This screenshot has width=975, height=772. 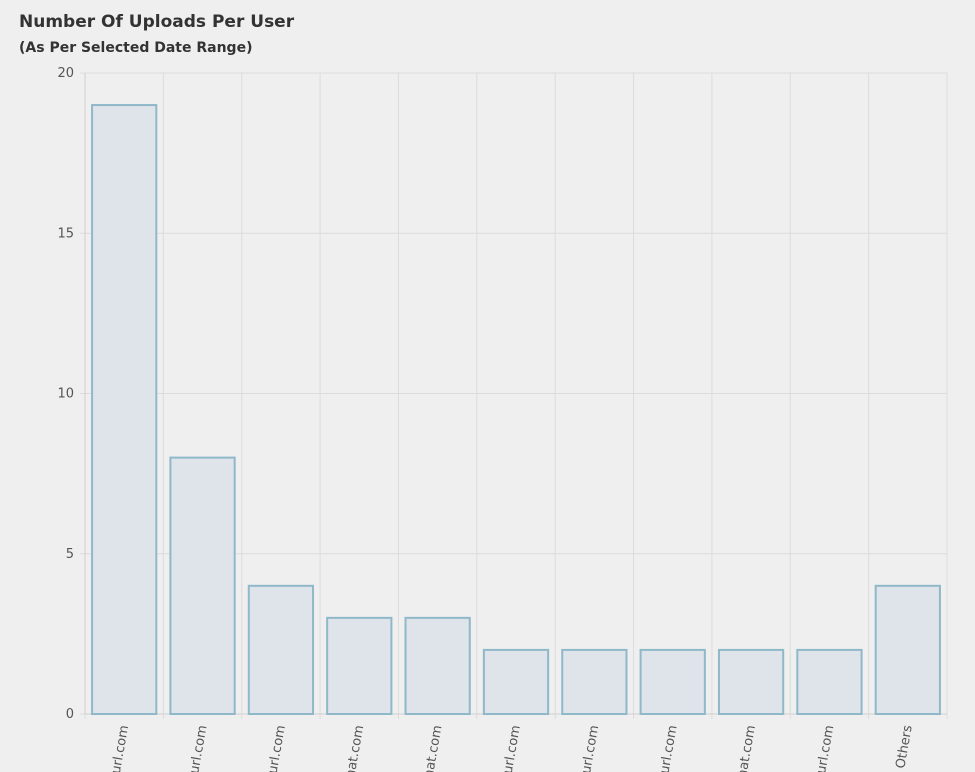 What do you see at coordinates (904, 747) in the screenshot?
I see `x-tick-label: Others` at bounding box center [904, 747].